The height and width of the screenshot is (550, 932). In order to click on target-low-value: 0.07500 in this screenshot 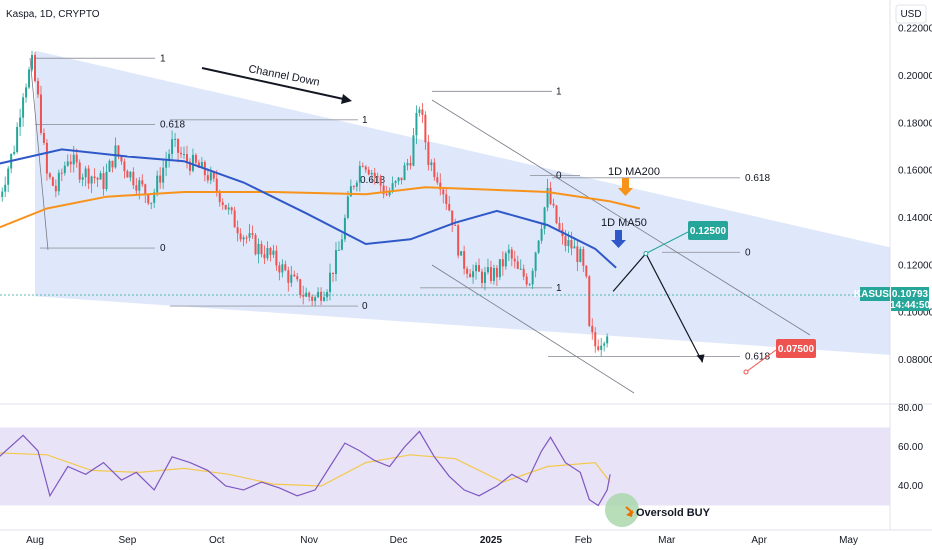, I will do `click(796, 349)`.